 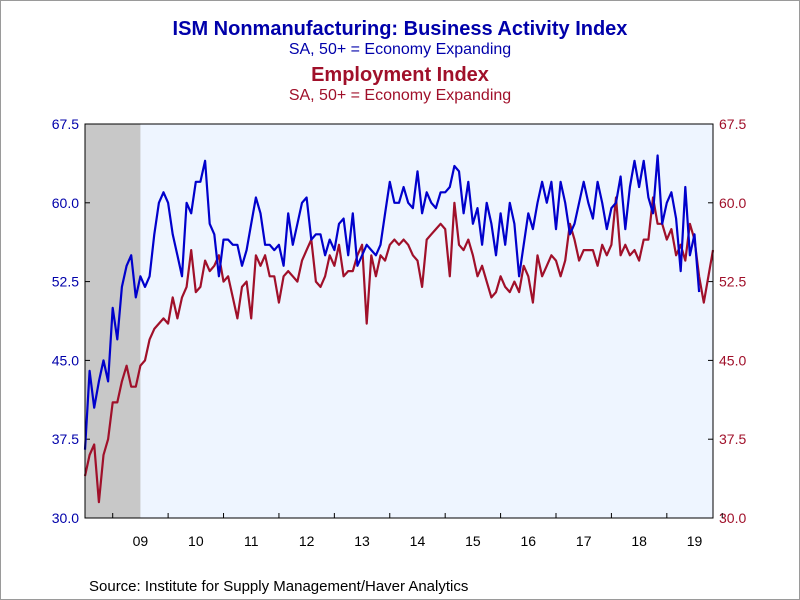 What do you see at coordinates (65, 124) in the screenshot?
I see `y-tick-label-left: 67.5` at bounding box center [65, 124].